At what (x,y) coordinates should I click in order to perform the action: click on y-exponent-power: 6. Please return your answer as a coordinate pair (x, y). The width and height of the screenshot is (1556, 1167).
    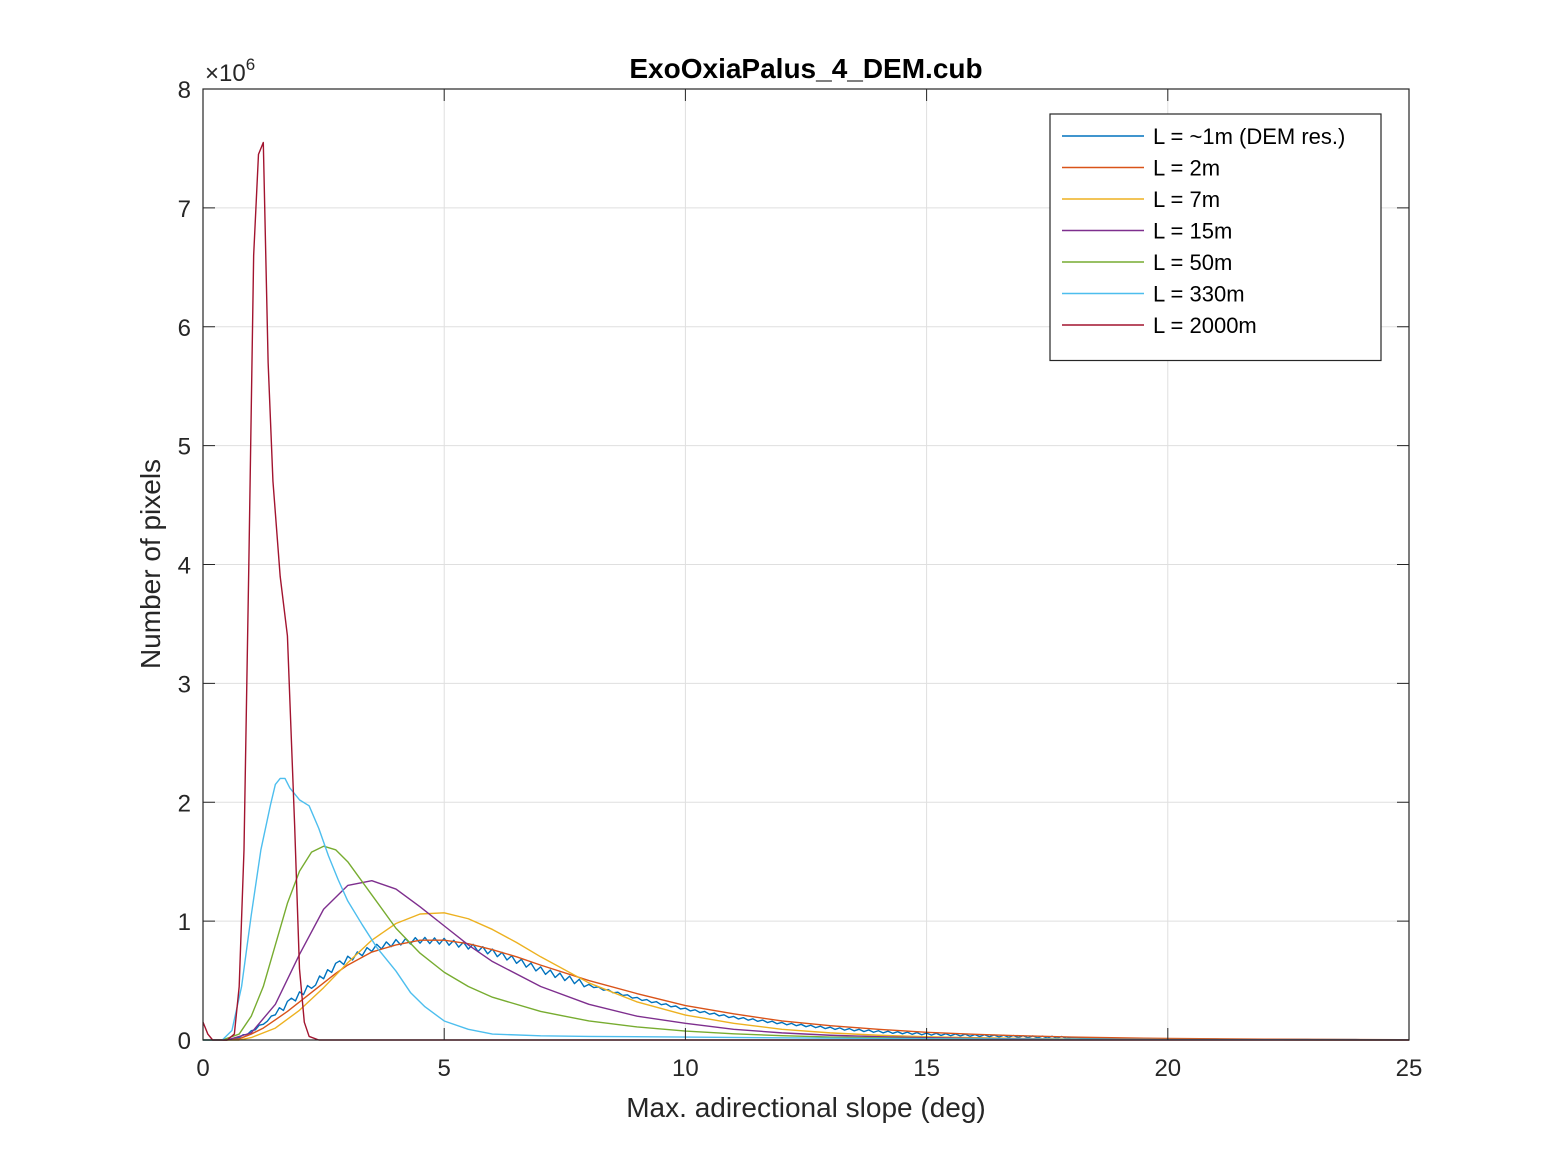
    Looking at the image, I should click on (250, 64).